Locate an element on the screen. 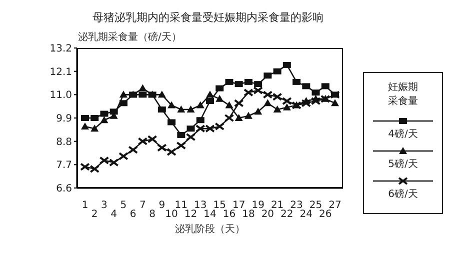 The image size is (473, 280). chart-title: 母猪泌乳期内的采食量受妊娠期内采食量的影响 is located at coordinates (208, 17).